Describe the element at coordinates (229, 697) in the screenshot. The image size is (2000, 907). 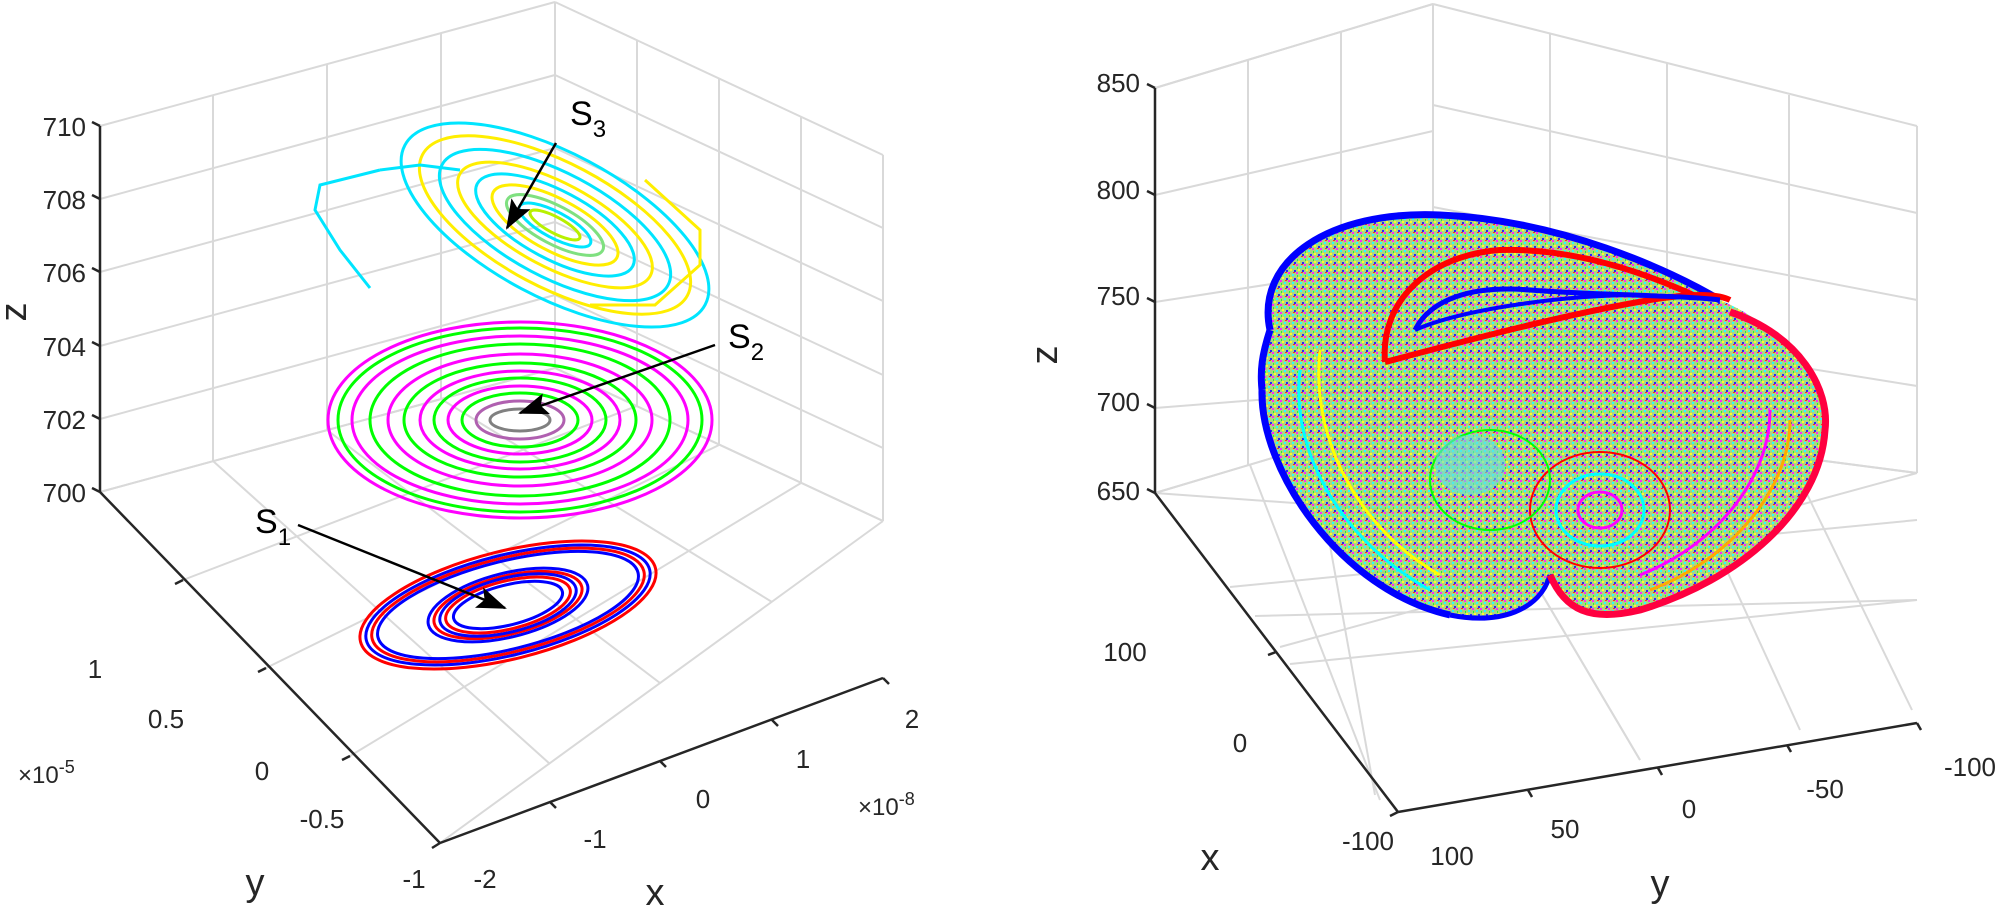
I see `left-y-axis: 1 0.5 0 -0.5 -1 ×10⁻⁵ y` at that location.